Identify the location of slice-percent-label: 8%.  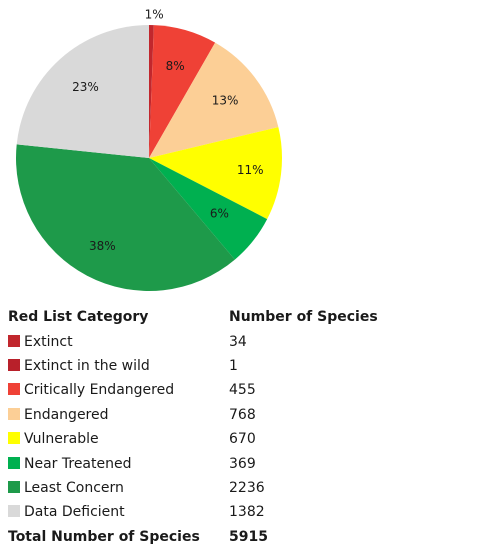
(175, 66).